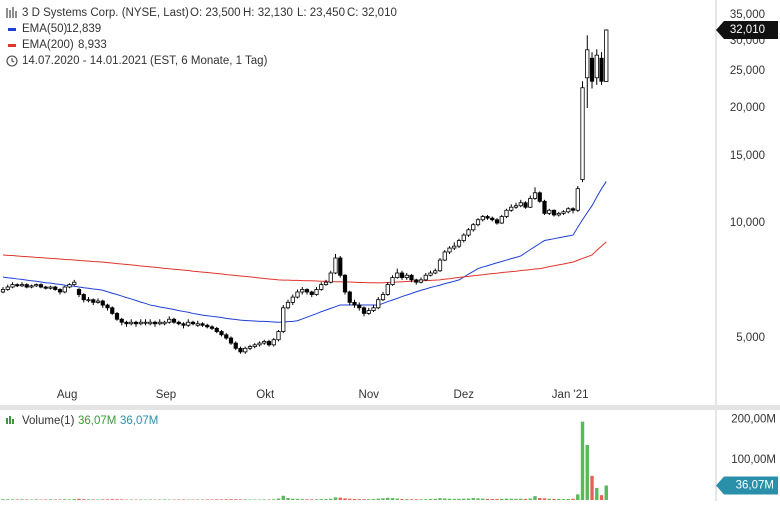 This screenshot has width=780, height=506. I want to click on x-tick-label: Aug, so click(67, 395).